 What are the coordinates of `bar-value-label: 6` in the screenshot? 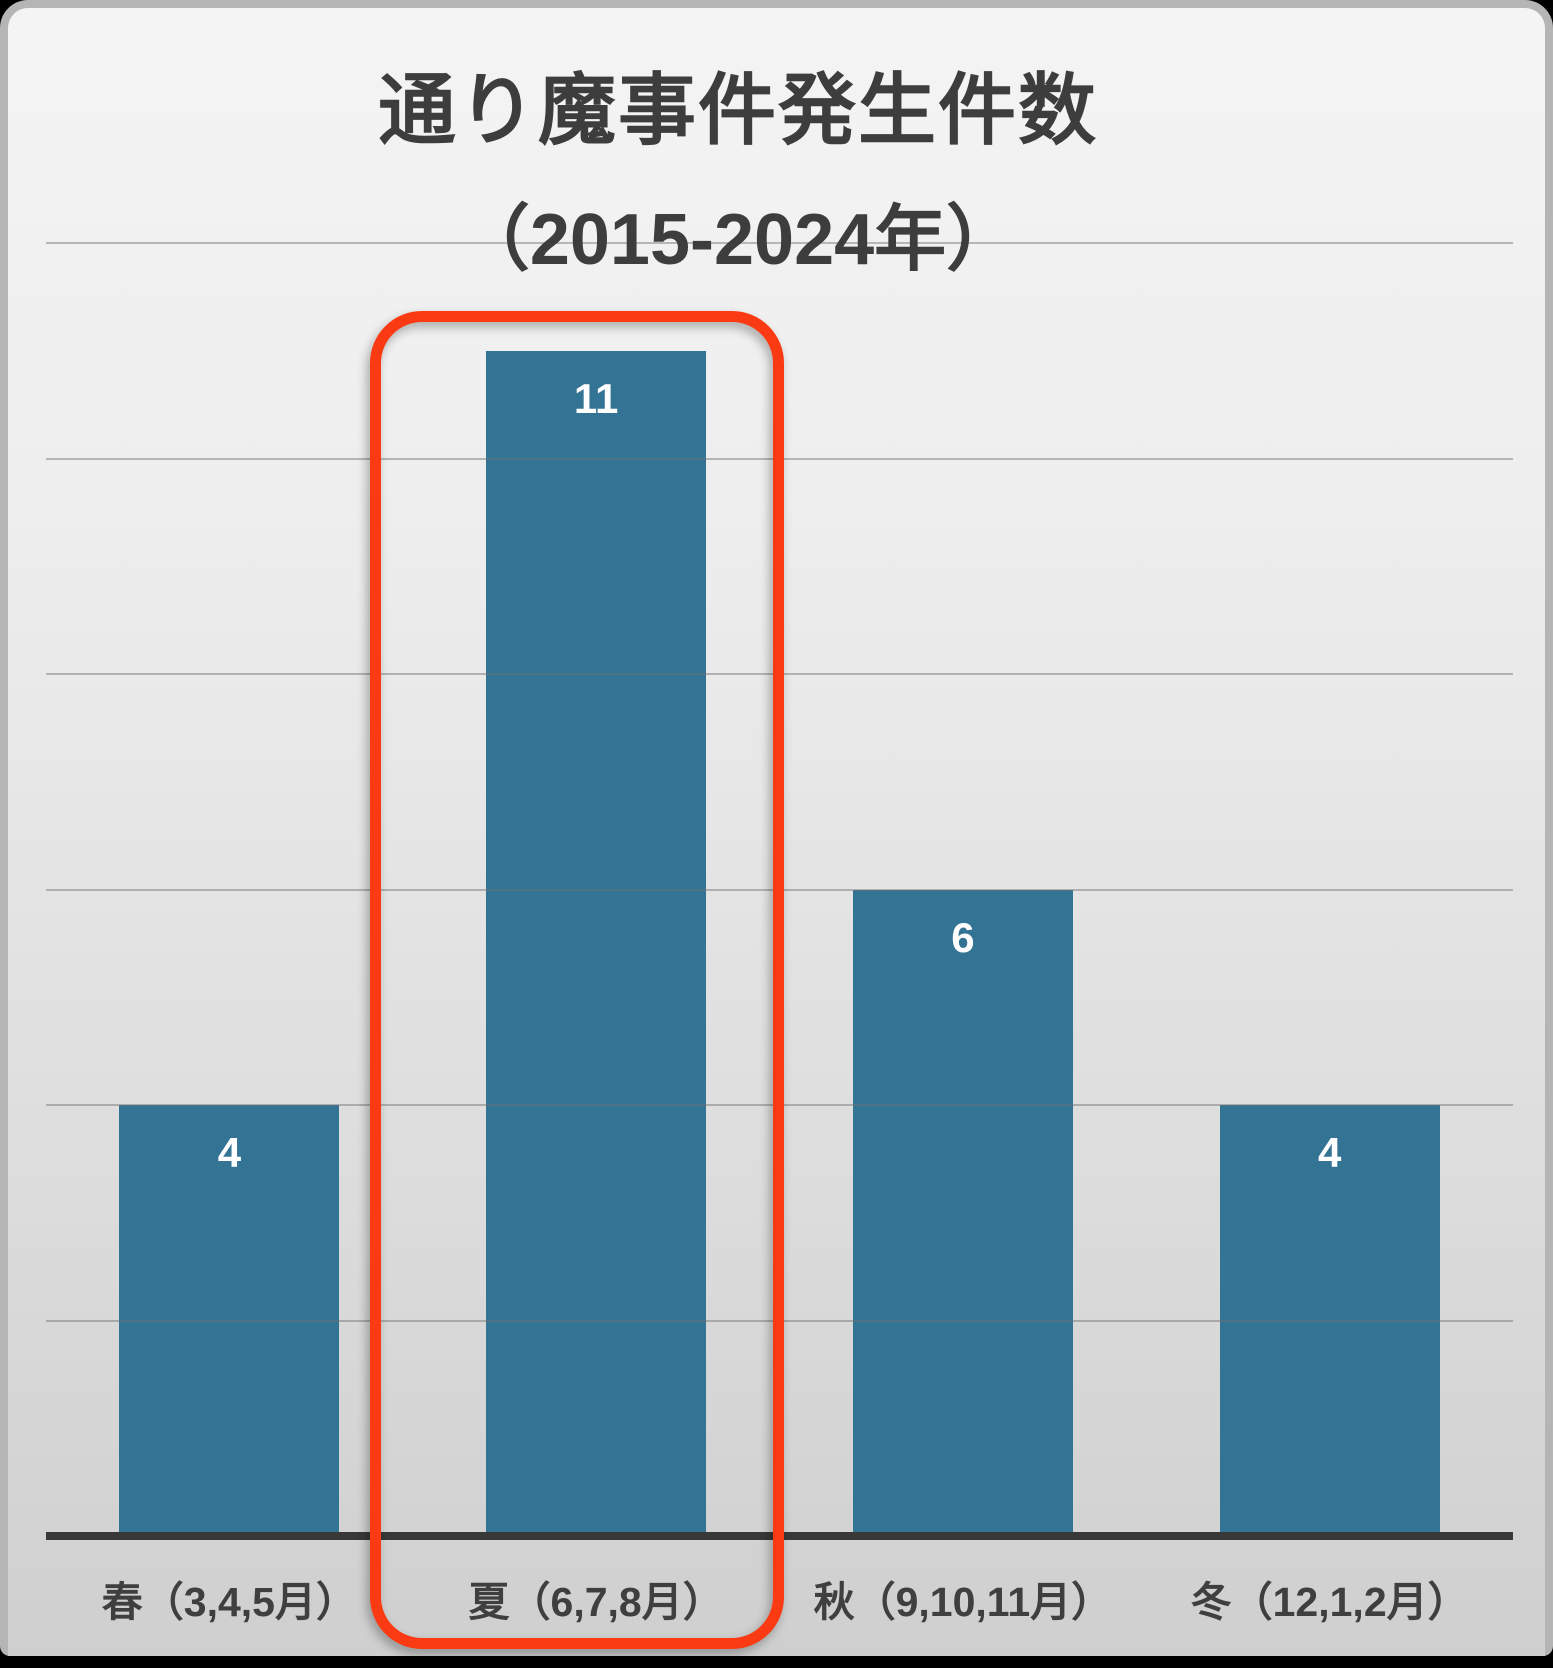 It's located at (963, 937).